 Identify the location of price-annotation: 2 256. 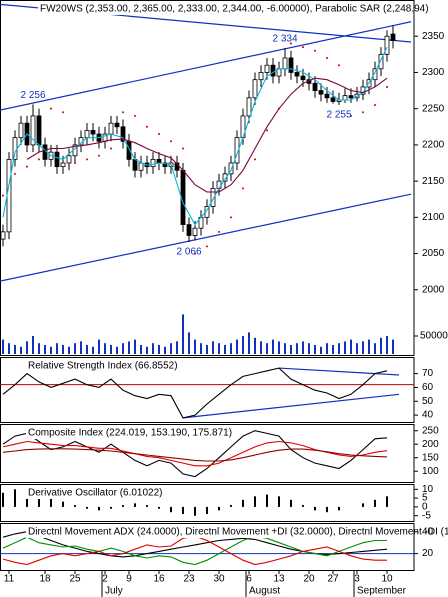
(32, 95).